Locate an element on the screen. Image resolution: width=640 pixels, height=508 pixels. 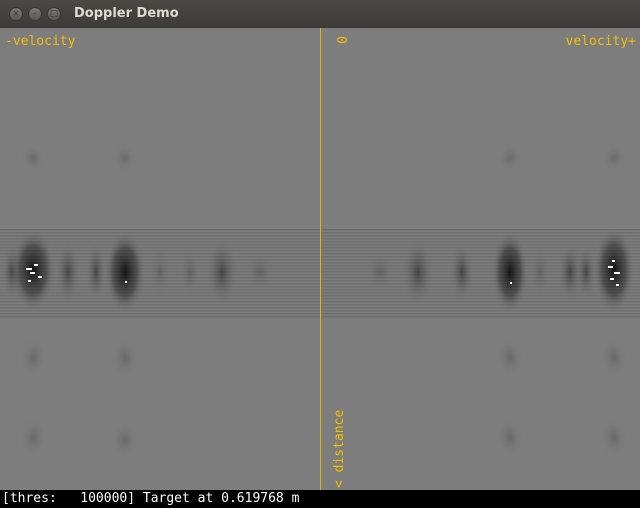
detection-marks is located at coordinates (323, 273).